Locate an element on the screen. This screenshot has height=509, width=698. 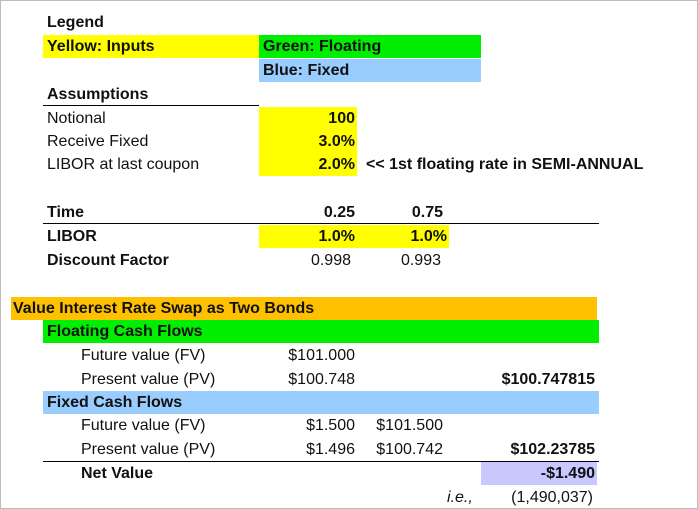
receive-fixed-label: Receive Fixed is located at coordinates (98, 141).